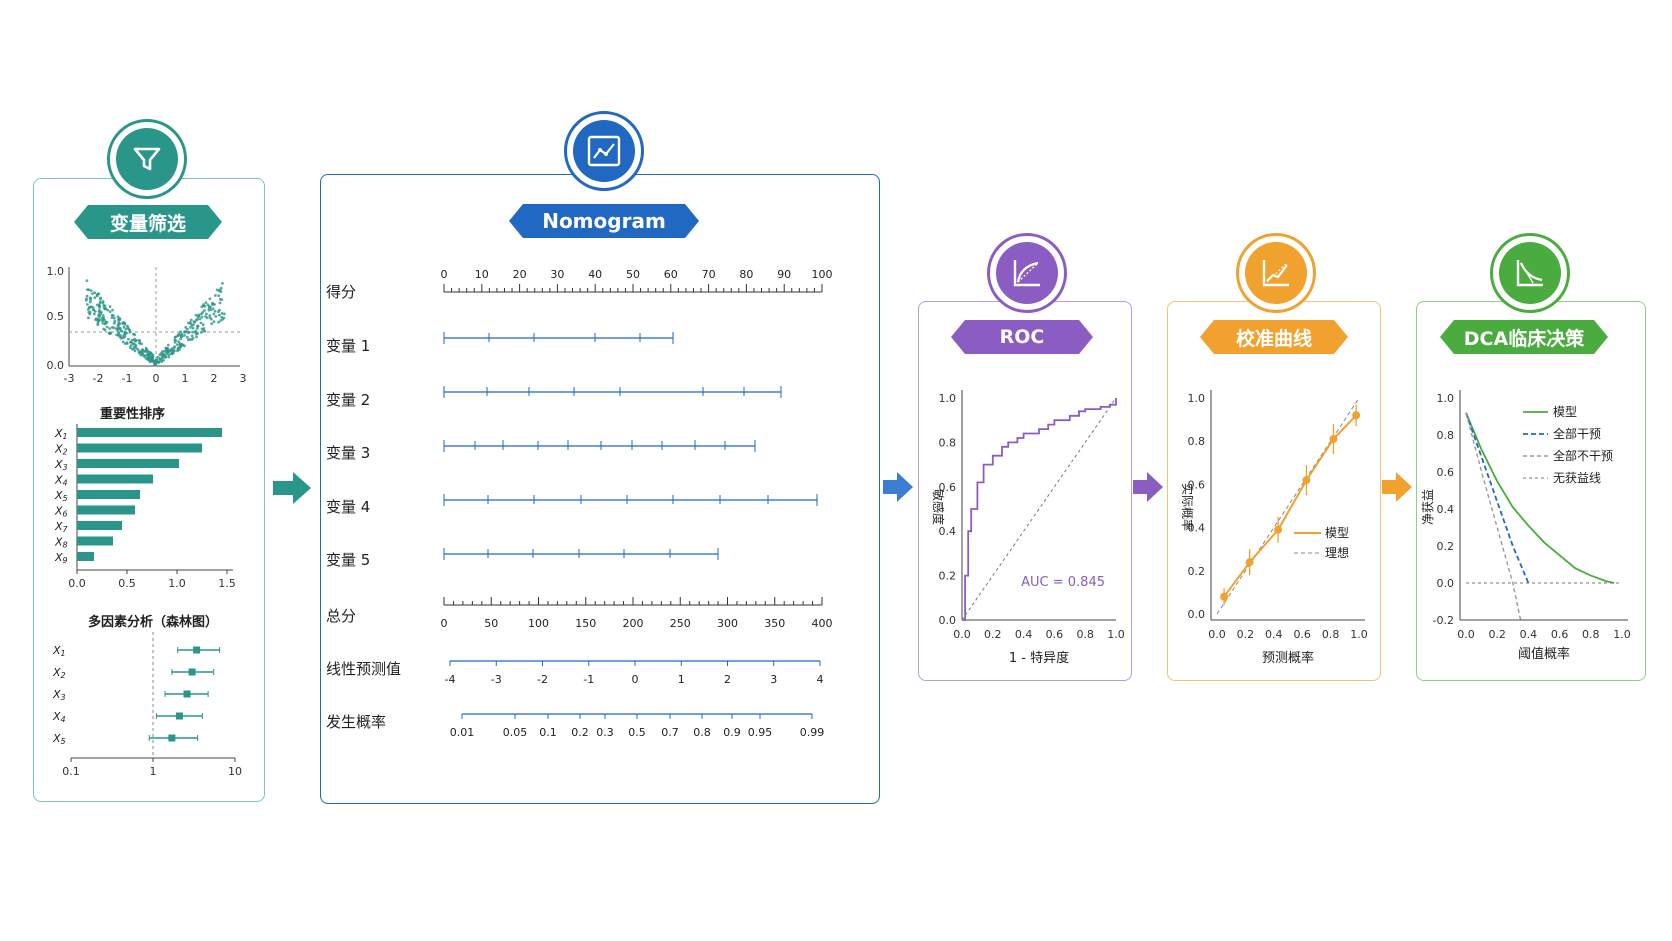  Describe the element at coordinates (1024, 634) in the screenshot. I see `roc-xtick: 0.4` at that location.